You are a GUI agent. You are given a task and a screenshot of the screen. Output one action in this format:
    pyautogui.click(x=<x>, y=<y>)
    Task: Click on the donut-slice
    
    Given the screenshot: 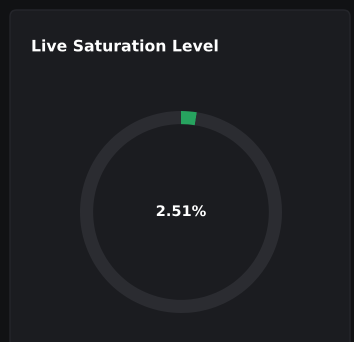 What is the action you would take?
    pyautogui.click(x=189, y=118)
    